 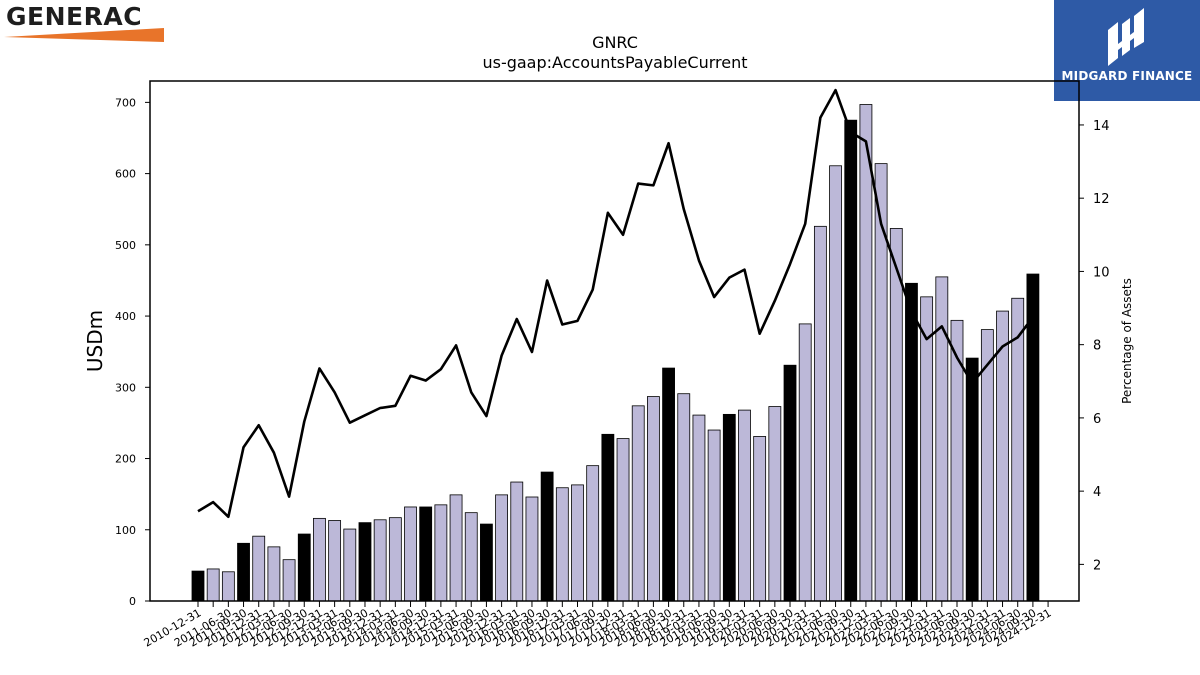 What do you see at coordinates (1097, 346) in the screenshot?
I see `y2-tick-label: 8` at bounding box center [1097, 346].